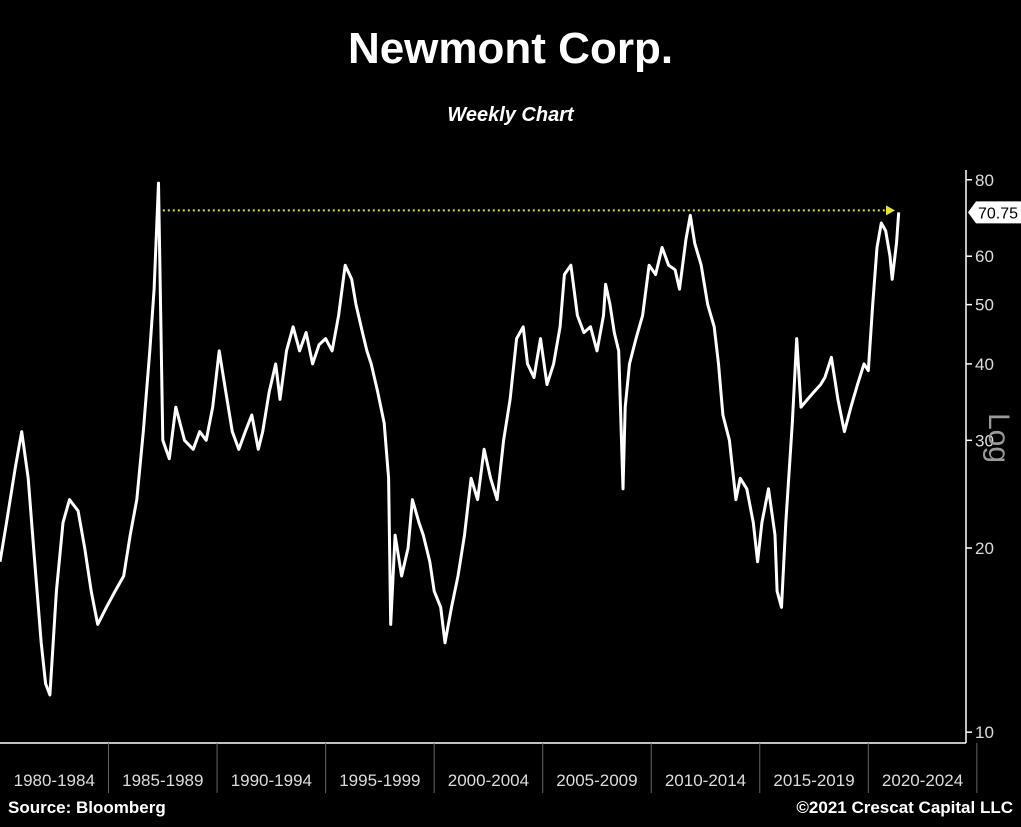  I want to click on y-tick-label: 80, so click(984, 180).